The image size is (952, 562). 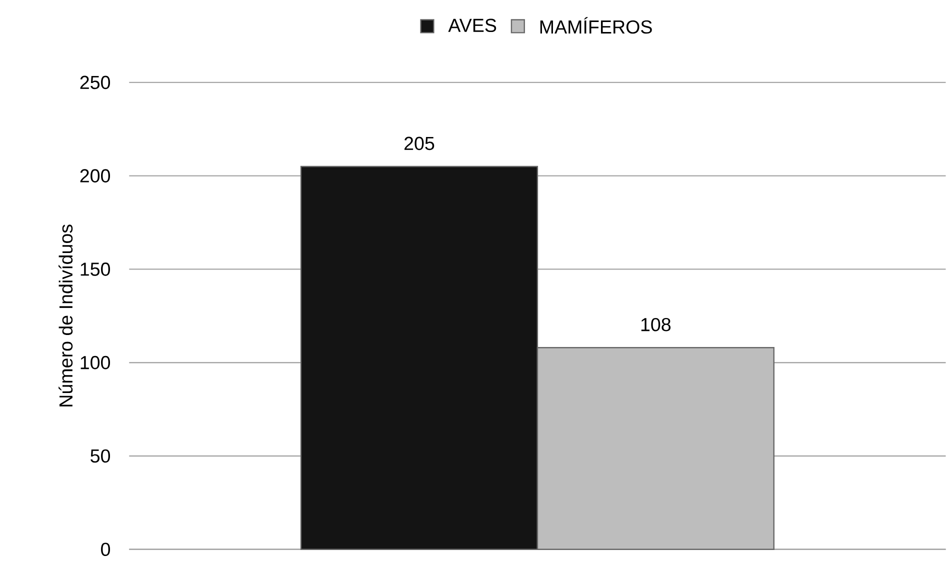 I want to click on y-tick-label: 50, so click(x=100, y=455).